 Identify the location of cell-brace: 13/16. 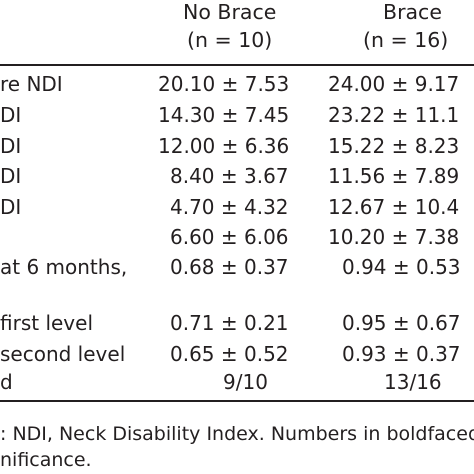
(413, 382).